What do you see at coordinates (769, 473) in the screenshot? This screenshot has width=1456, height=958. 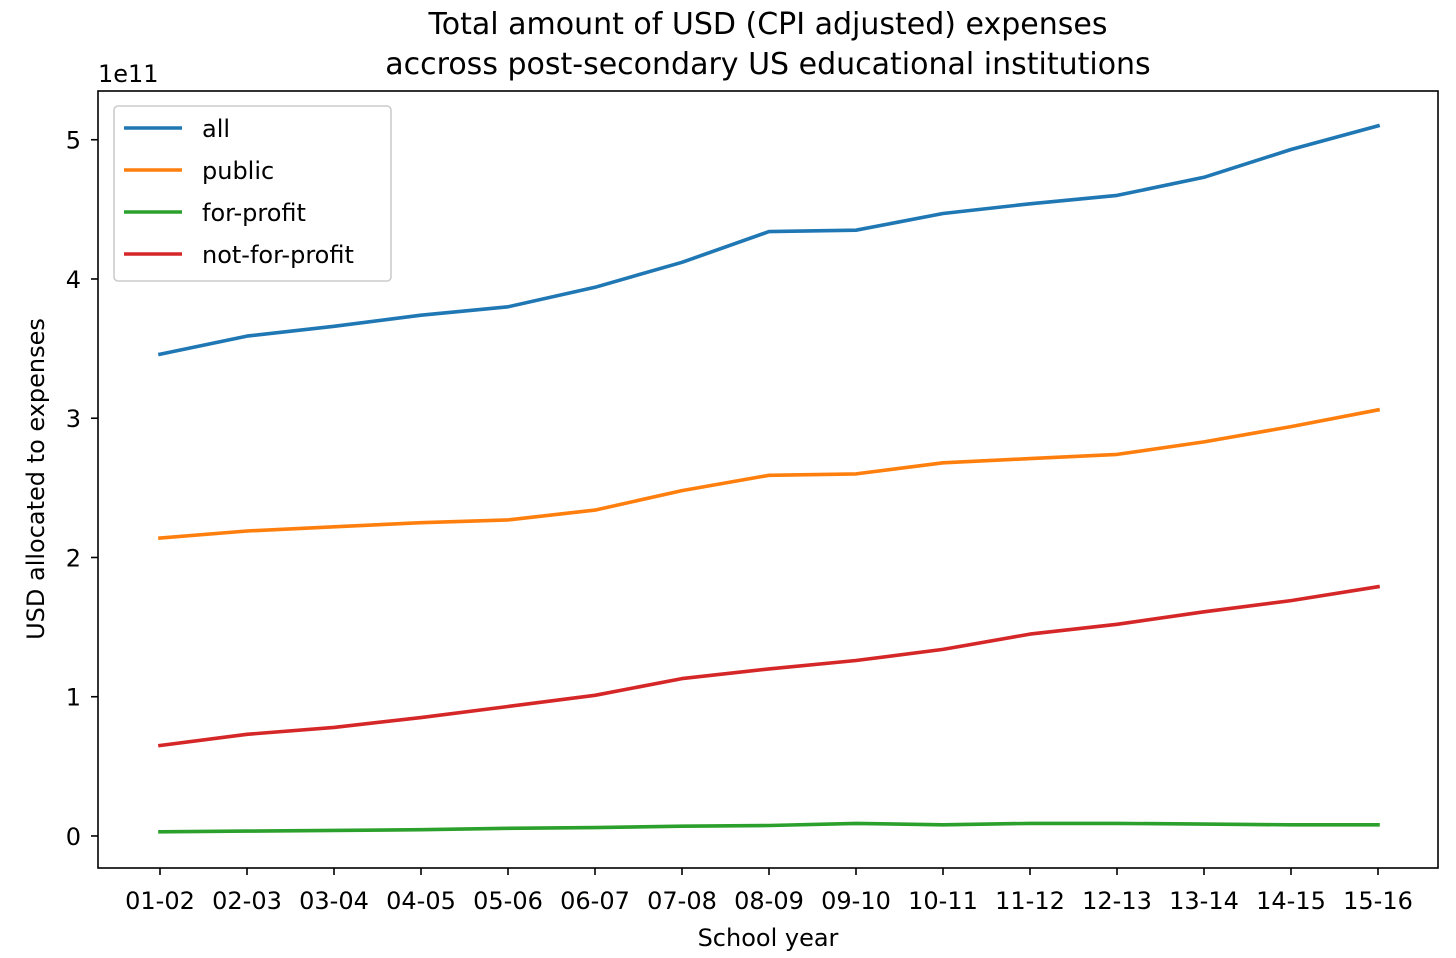 I see `series-line-public` at bounding box center [769, 473].